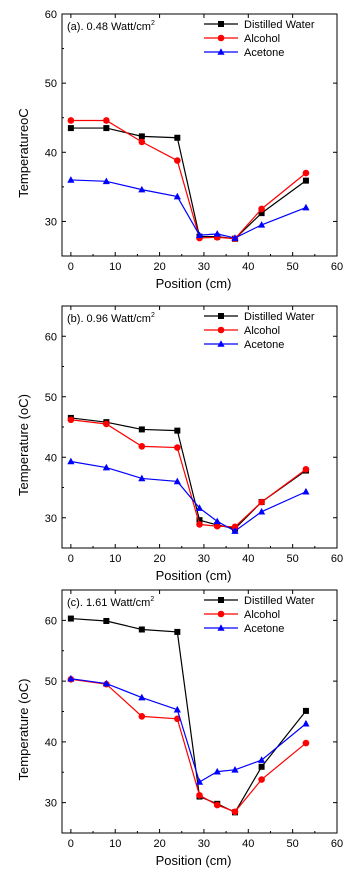 The width and height of the screenshot is (345, 877). I want to click on panel-label-text: (c). 1.61 Watt/cm, so click(108, 603).